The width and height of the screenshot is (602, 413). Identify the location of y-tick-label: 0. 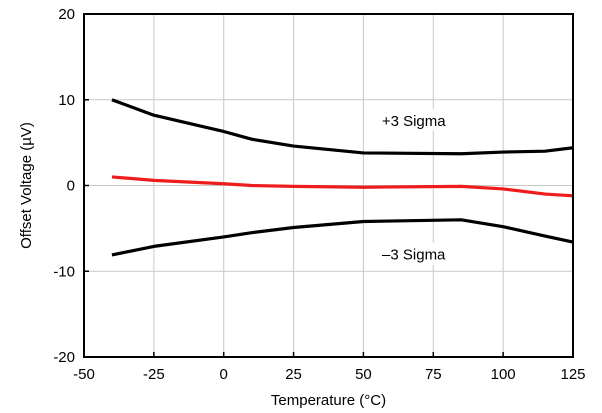
(71, 186).